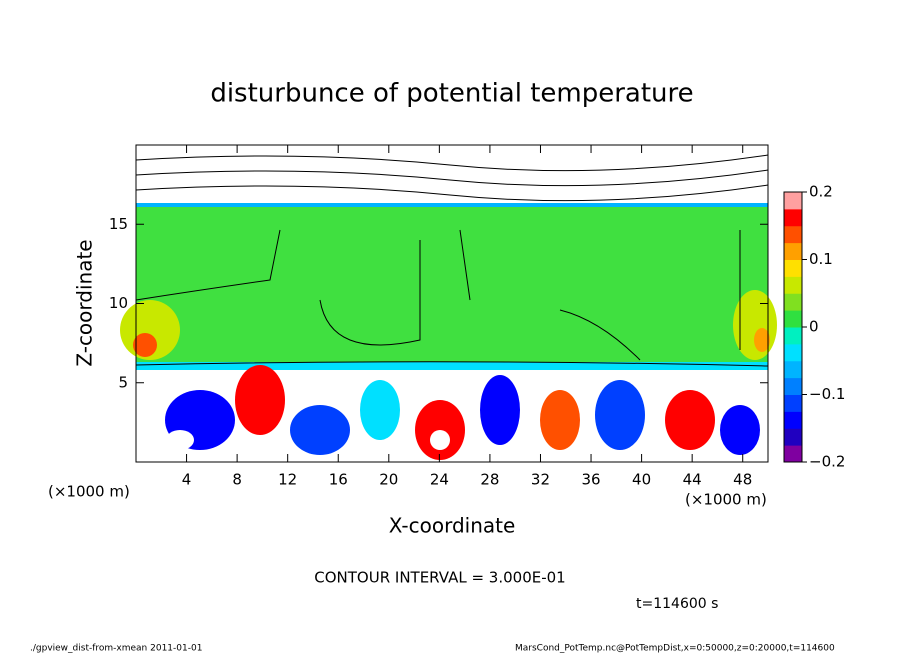 The image size is (904, 654). What do you see at coordinates (821, 259) in the screenshot?
I see `colorbar-tick-label: 0.1` at bounding box center [821, 259].